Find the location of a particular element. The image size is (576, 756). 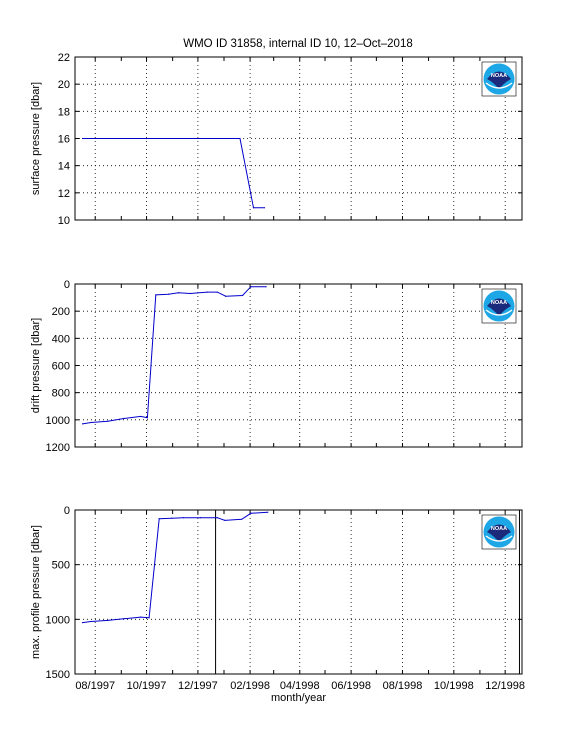

y-tick-label: 1200 is located at coordinates (58, 448).